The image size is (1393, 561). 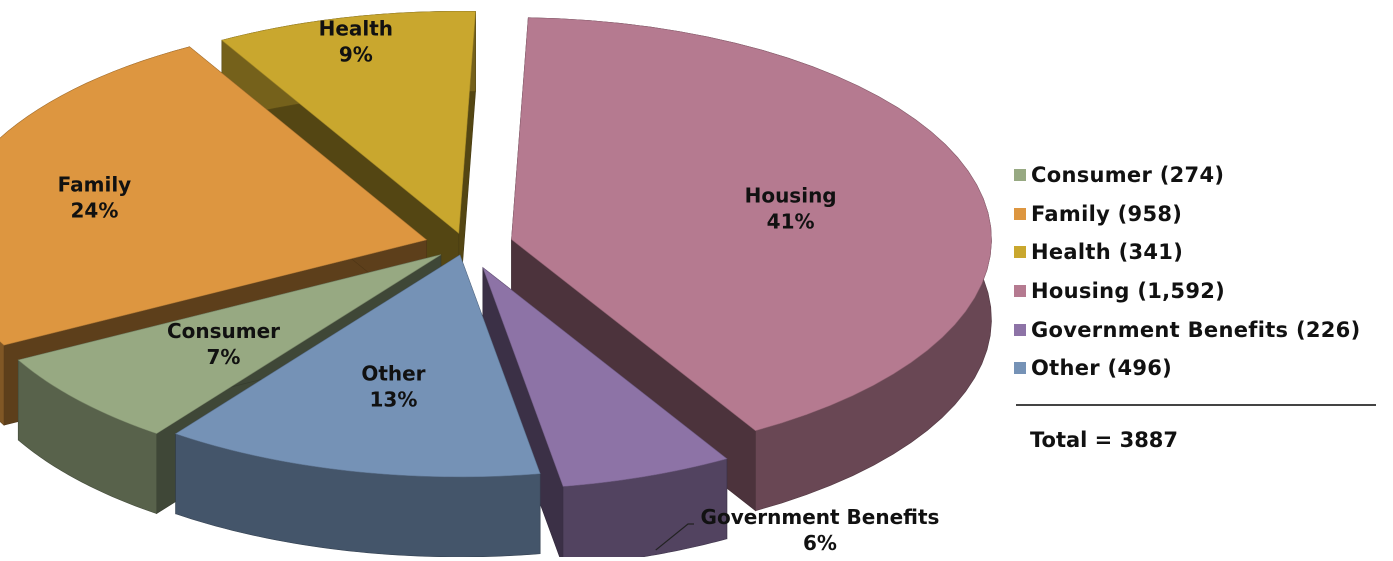 I want to click on slice-percent-health: 9%, so click(x=356, y=54).